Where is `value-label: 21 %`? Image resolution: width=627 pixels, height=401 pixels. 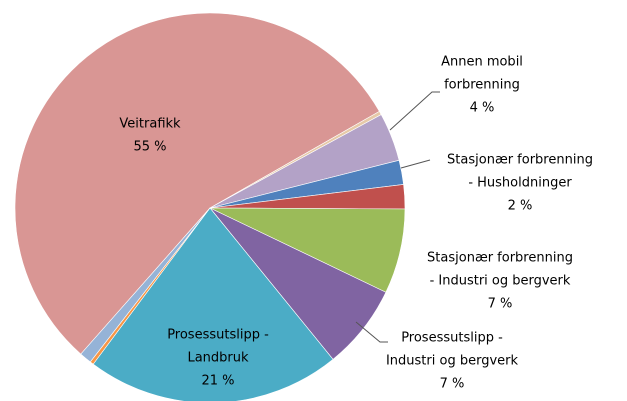
value-label: 21 % is located at coordinates (217, 381).